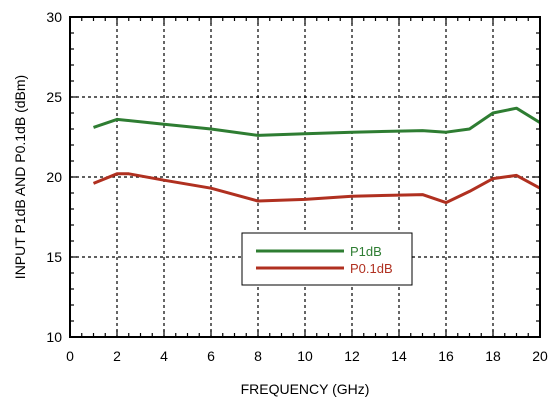 This screenshot has height=402, width=548. What do you see at coordinates (317, 121) in the screenshot?
I see `series-line-p1db` at bounding box center [317, 121].